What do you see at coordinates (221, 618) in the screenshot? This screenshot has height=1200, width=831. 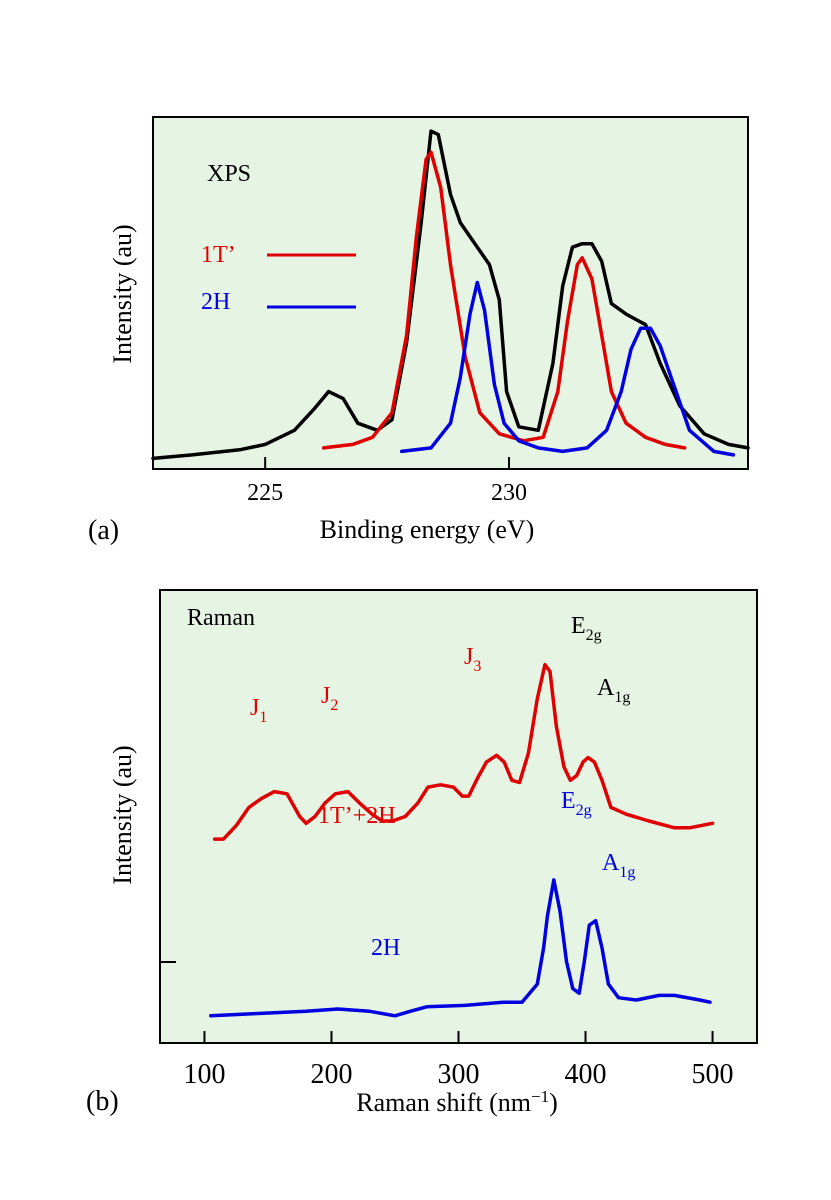 I see `panel-b-annotation: Raman` at bounding box center [221, 618].